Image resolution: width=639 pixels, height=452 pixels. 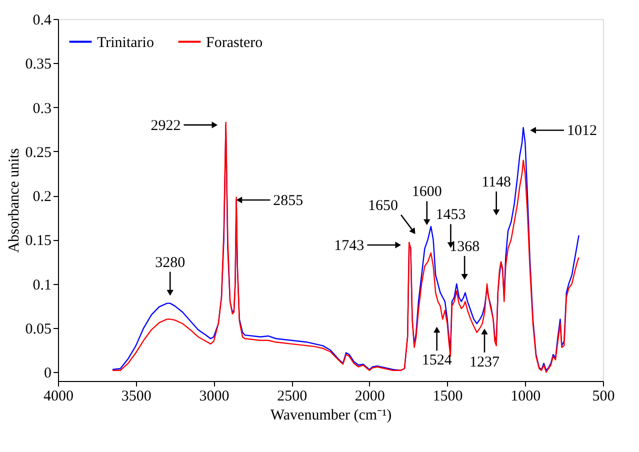 What do you see at coordinates (582, 131) in the screenshot?
I see `annotation: 1012` at bounding box center [582, 131].